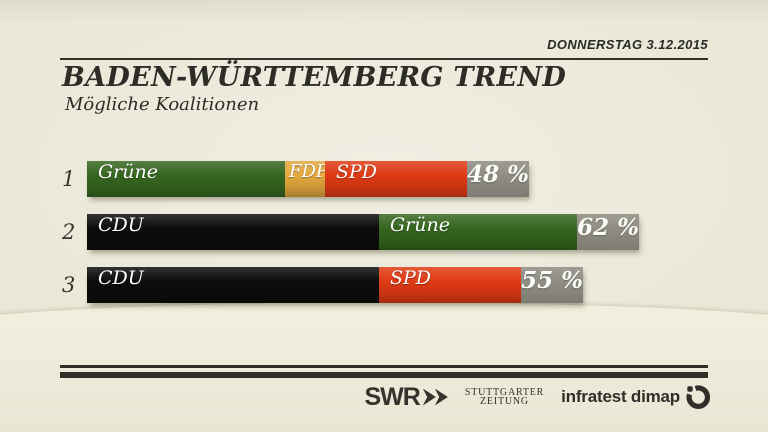 This screenshot has height=432, width=768. Describe the element at coordinates (698, 396) in the screenshot. I see `infratest-dimap-mark-icon` at that location.